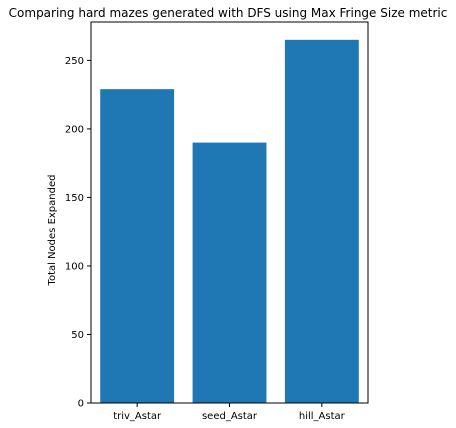  I want to click on bar-triv-astar, so click(137, 246).